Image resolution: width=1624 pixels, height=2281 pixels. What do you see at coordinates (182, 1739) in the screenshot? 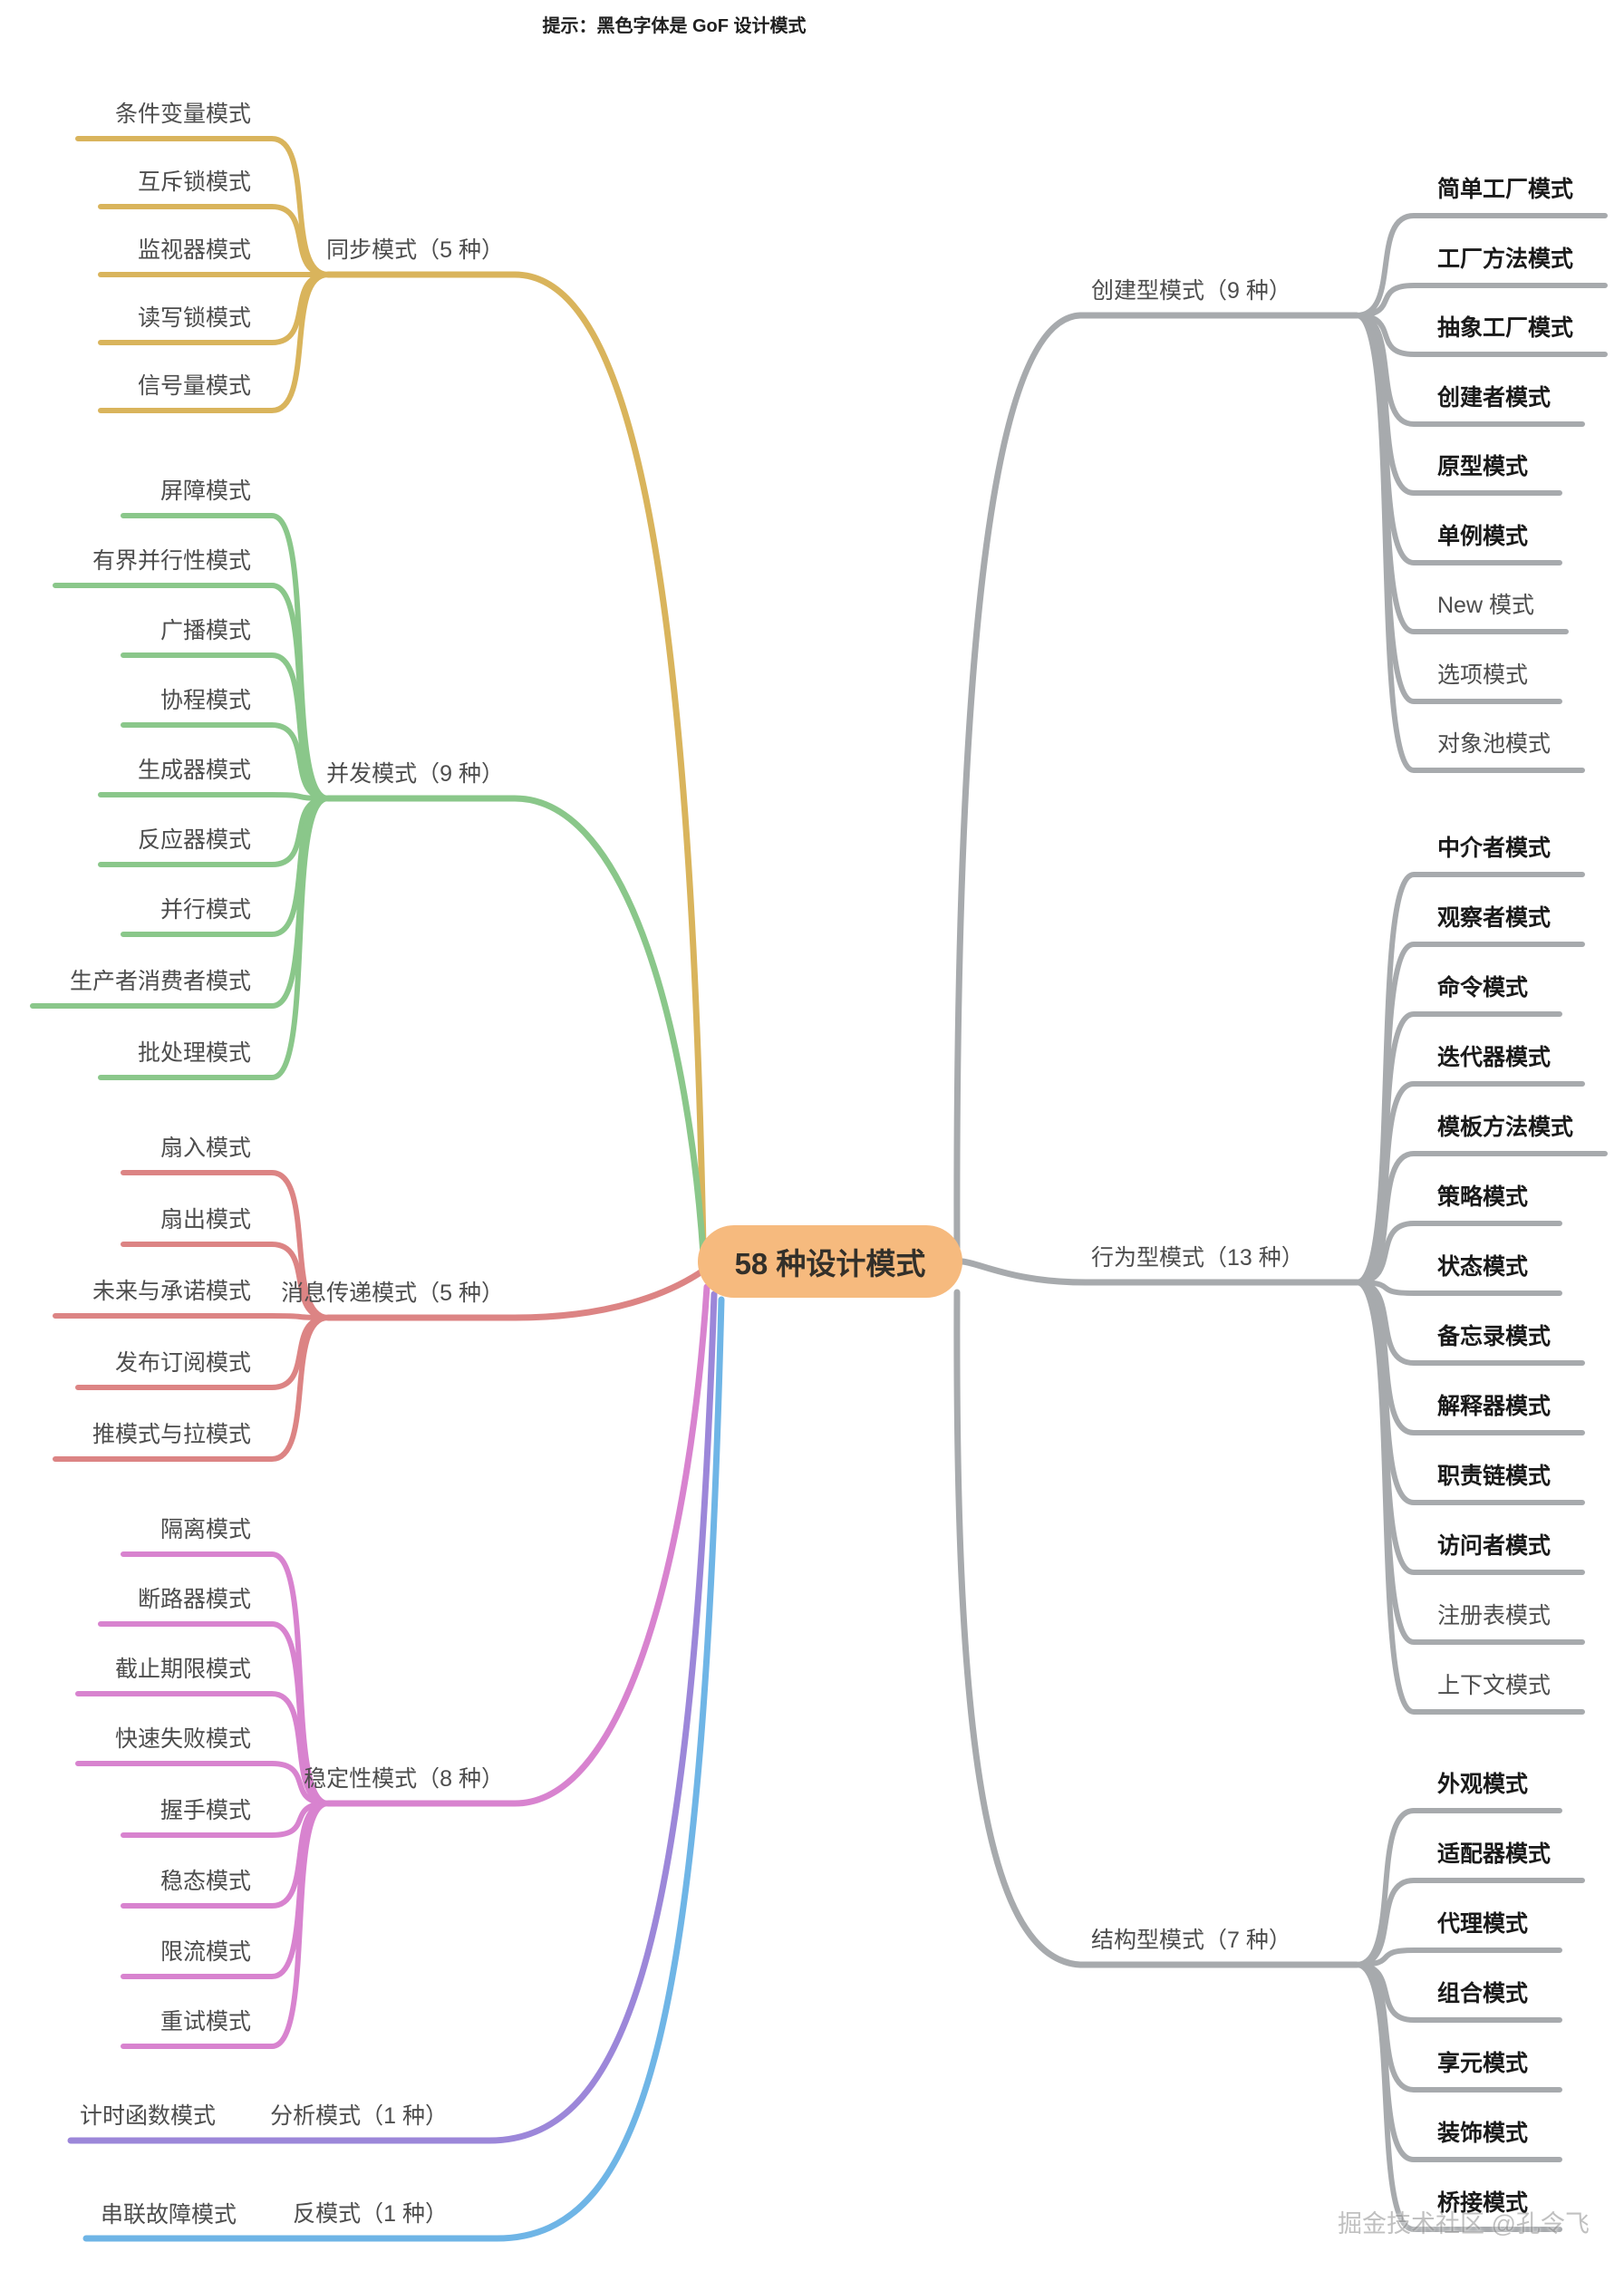
I see `leaf-node: 快速失败模式` at bounding box center [182, 1739].